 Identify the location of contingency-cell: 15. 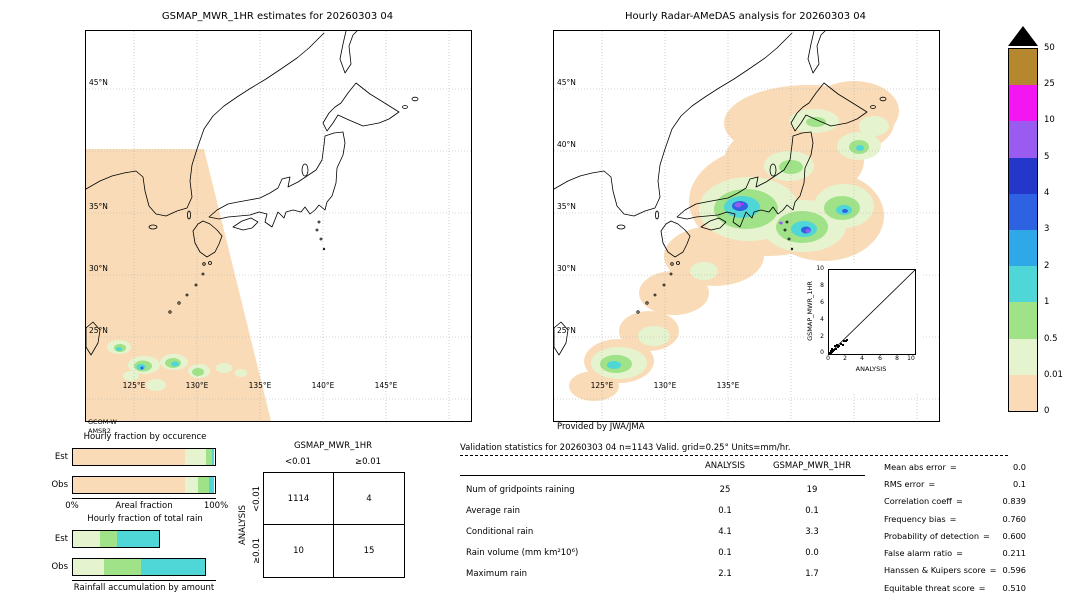
(369, 551).